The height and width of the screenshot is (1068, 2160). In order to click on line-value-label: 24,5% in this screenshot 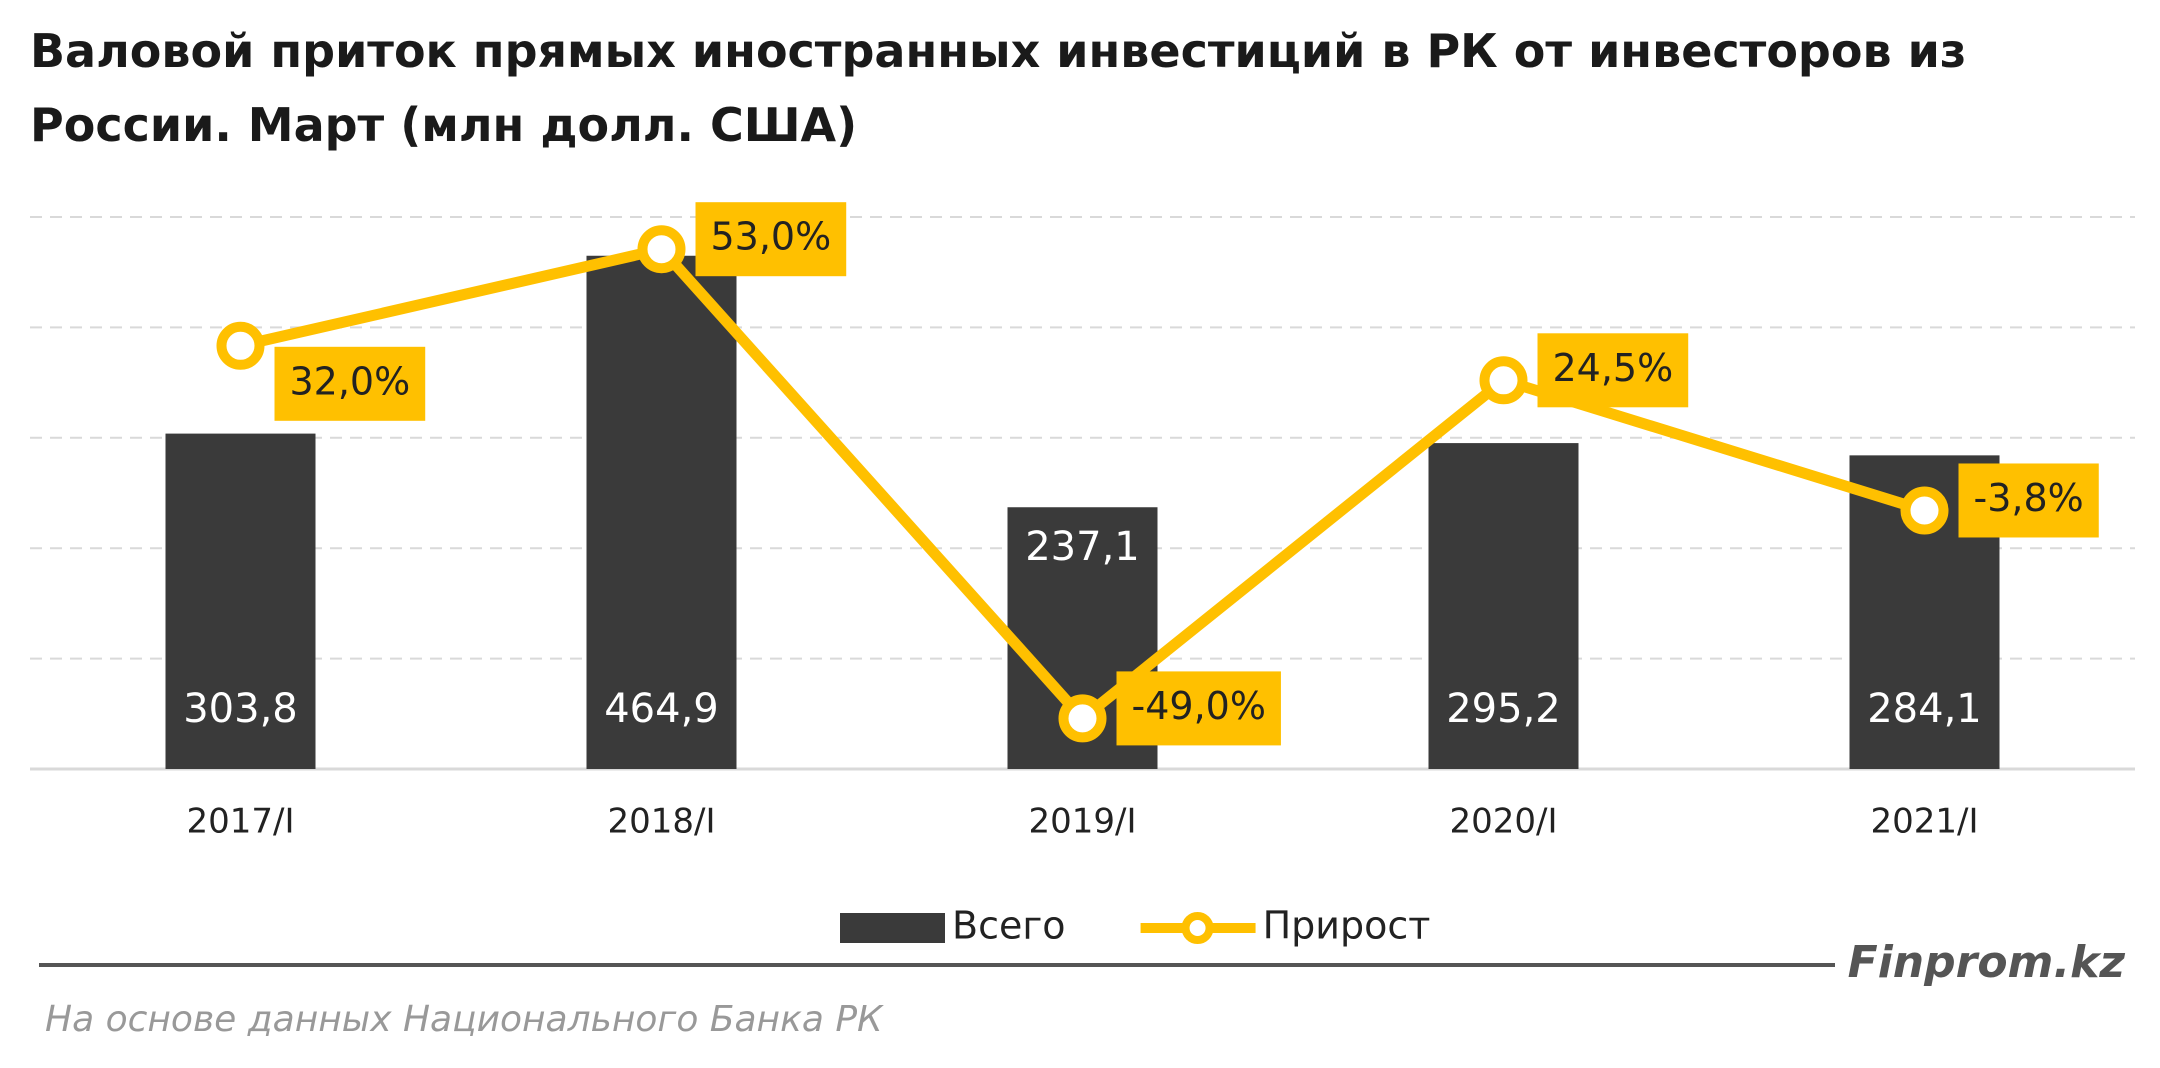, I will do `click(1613, 368)`.